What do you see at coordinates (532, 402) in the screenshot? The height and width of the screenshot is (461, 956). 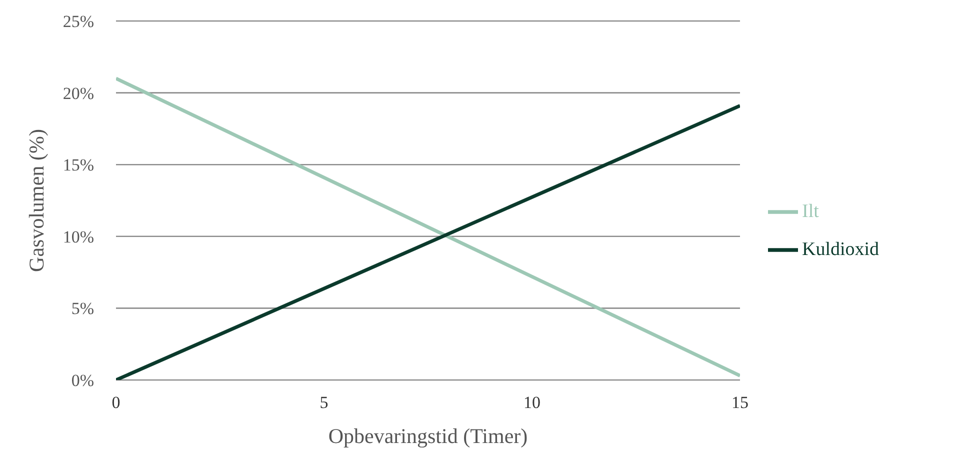 I see `x-tick-label: 10` at bounding box center [532, 402].